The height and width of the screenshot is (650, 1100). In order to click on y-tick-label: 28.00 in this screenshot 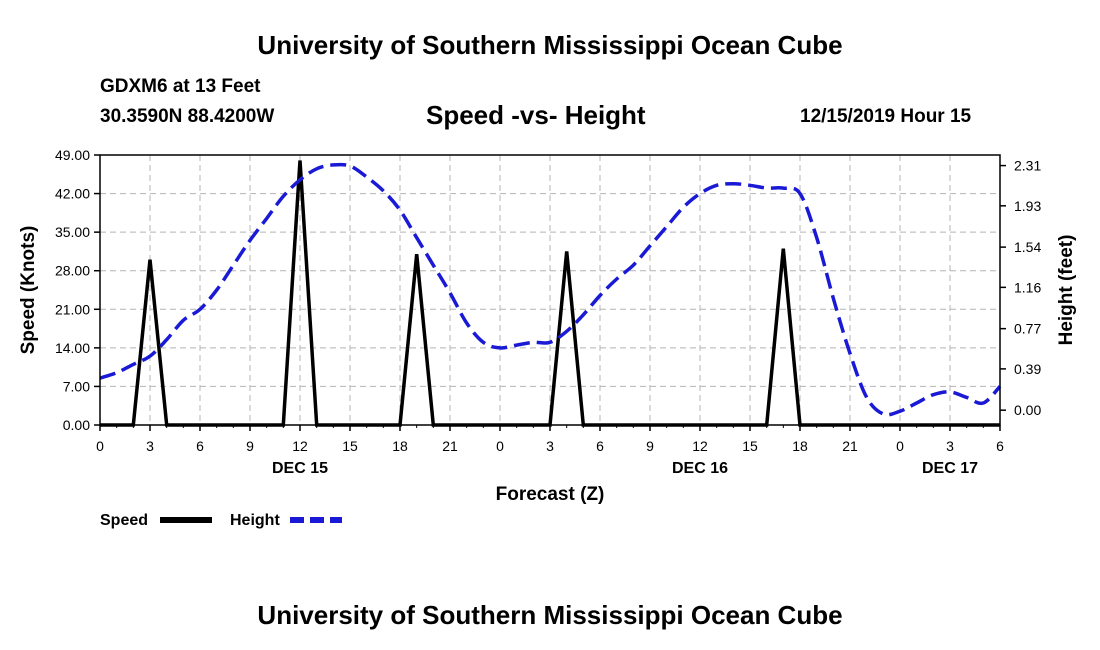, I will do `click(72, 271)`.